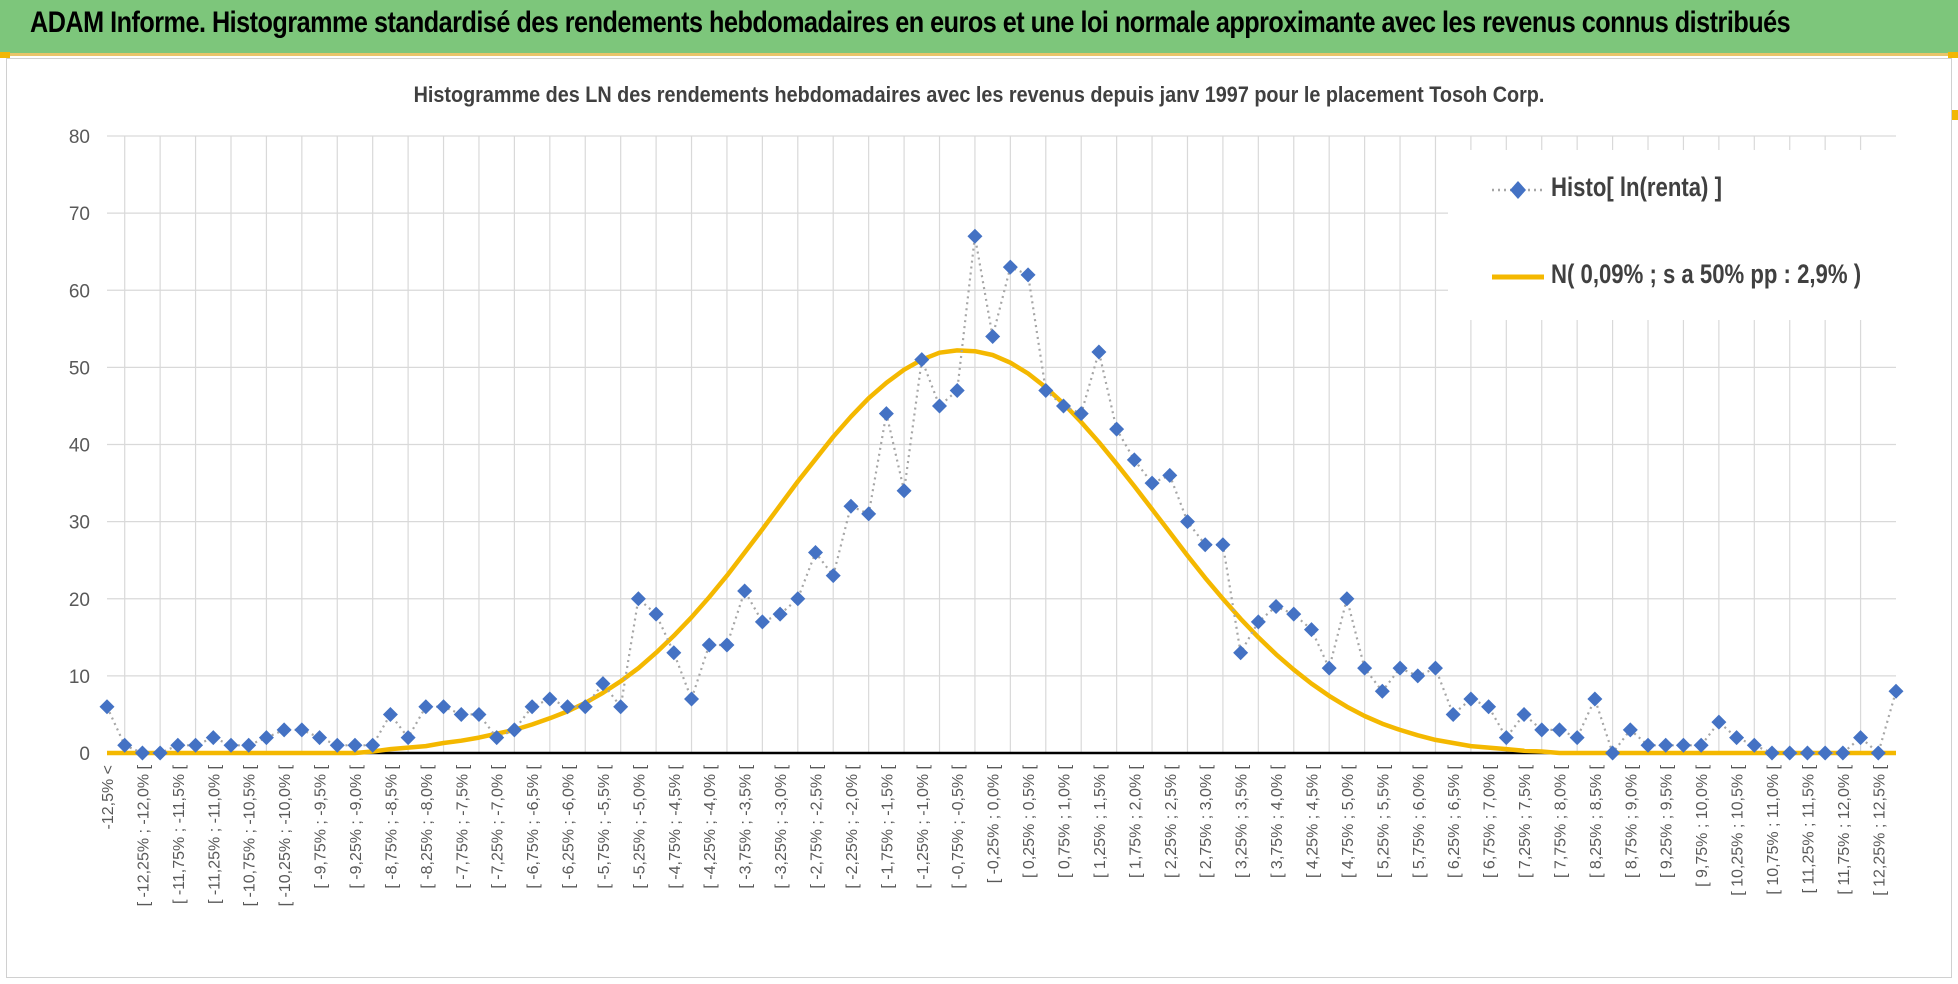 The height and width of the screenshot is (984, 1958). Describe the element at coordinates (1419, 821) in the screenshot. I see `x-tick-label: [ 5,75% ; 6,0% [` at that location.